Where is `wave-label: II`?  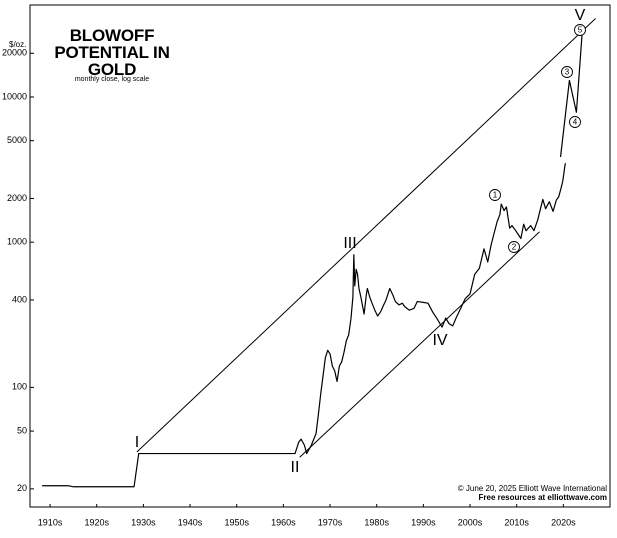 wave-label: II is located at coordinates (295, 467).